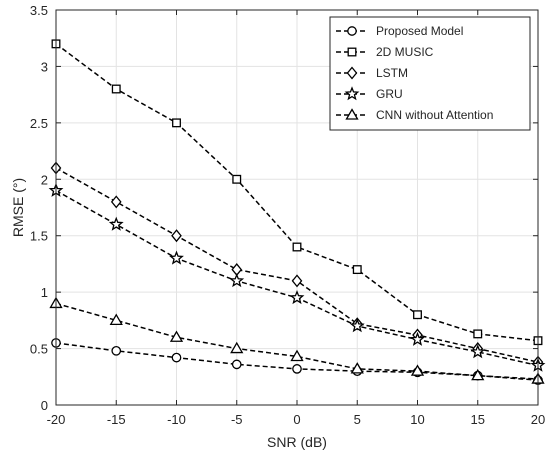  Describe the element at coordinates (44, 292) in the screenshot. I see `y-tick-label: 1` at that location.